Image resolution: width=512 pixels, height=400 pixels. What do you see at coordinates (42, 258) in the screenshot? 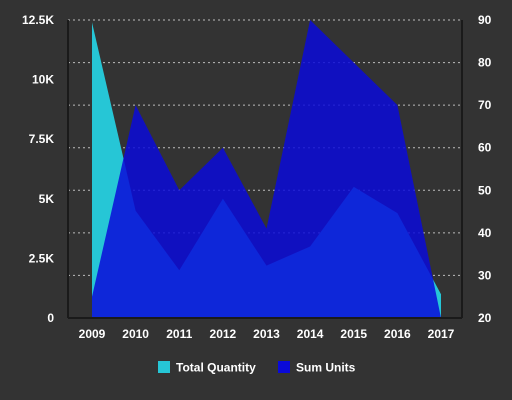
I see `y-left-tick-label: 2.5K` at bounding box center [42, 258].